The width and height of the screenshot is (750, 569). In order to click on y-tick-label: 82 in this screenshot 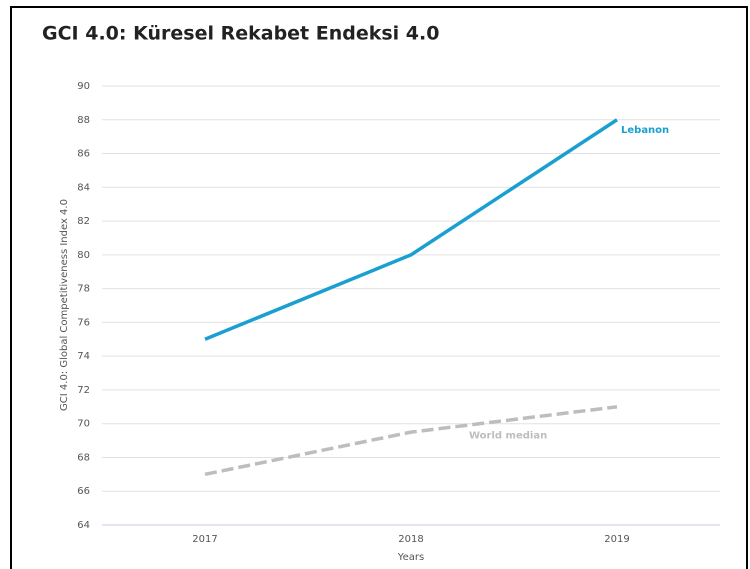, I will do `click(83, 221)`.